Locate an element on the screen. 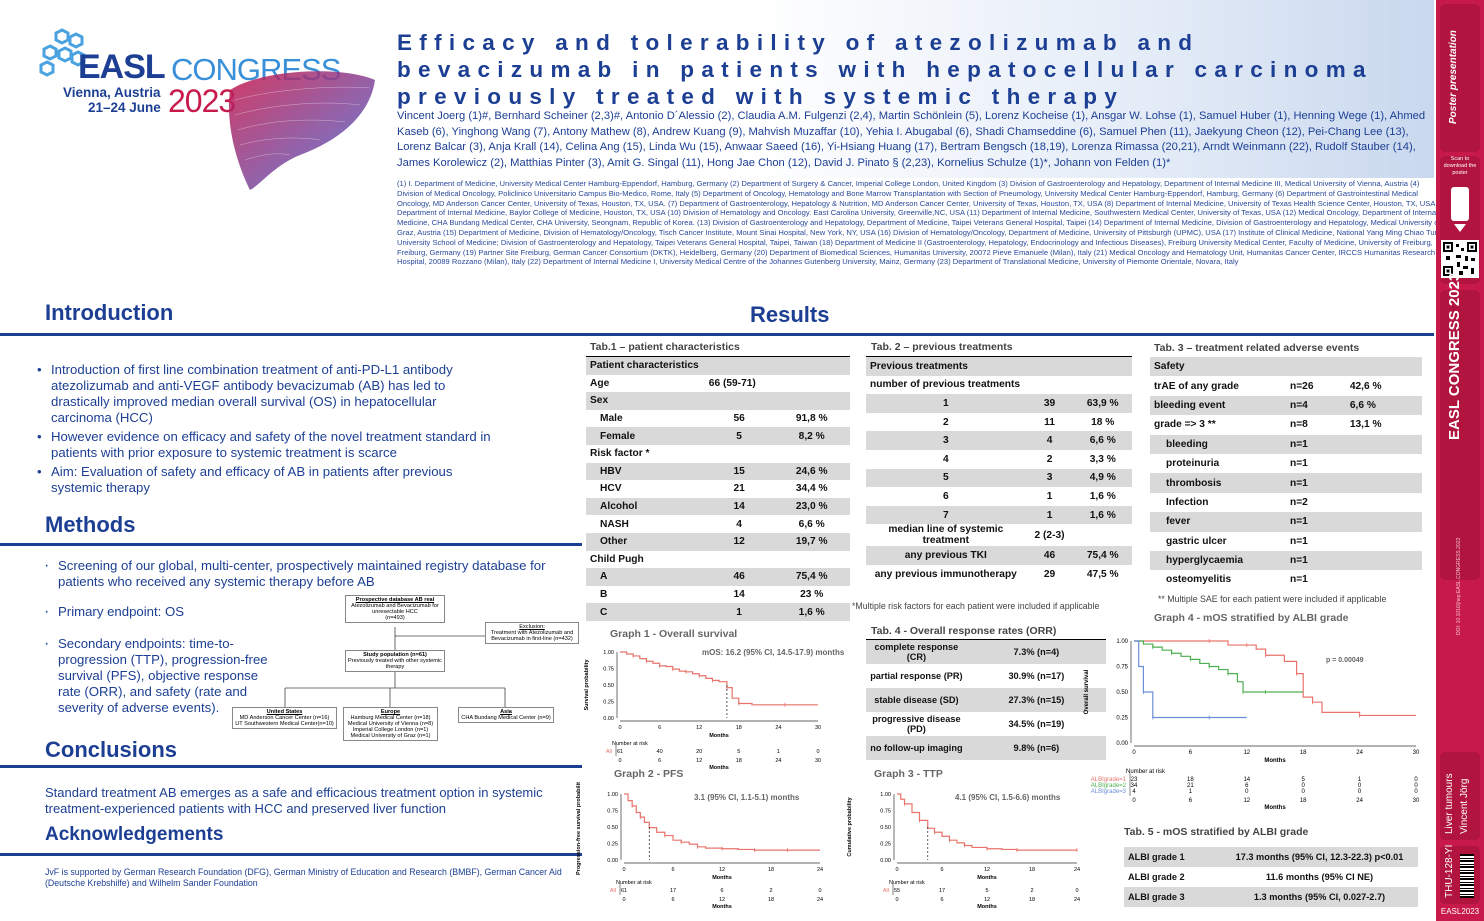  table-cell: ALBI grade 3 is located at coordinates (1173, 897).